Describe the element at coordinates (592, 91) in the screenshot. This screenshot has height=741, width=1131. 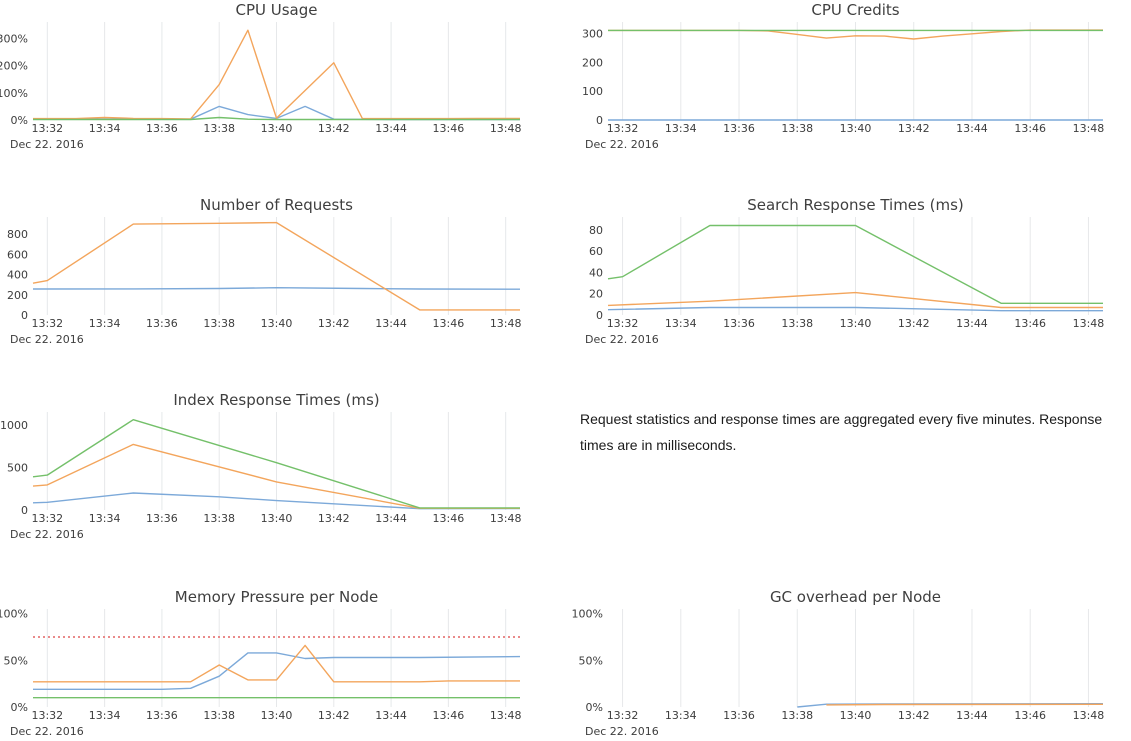
I see `y-tick-label: 100` at that location.